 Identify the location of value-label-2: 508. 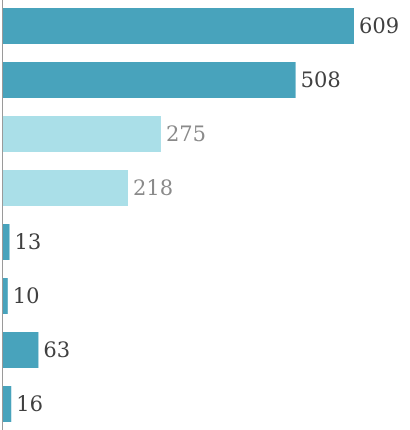
(321, 80).